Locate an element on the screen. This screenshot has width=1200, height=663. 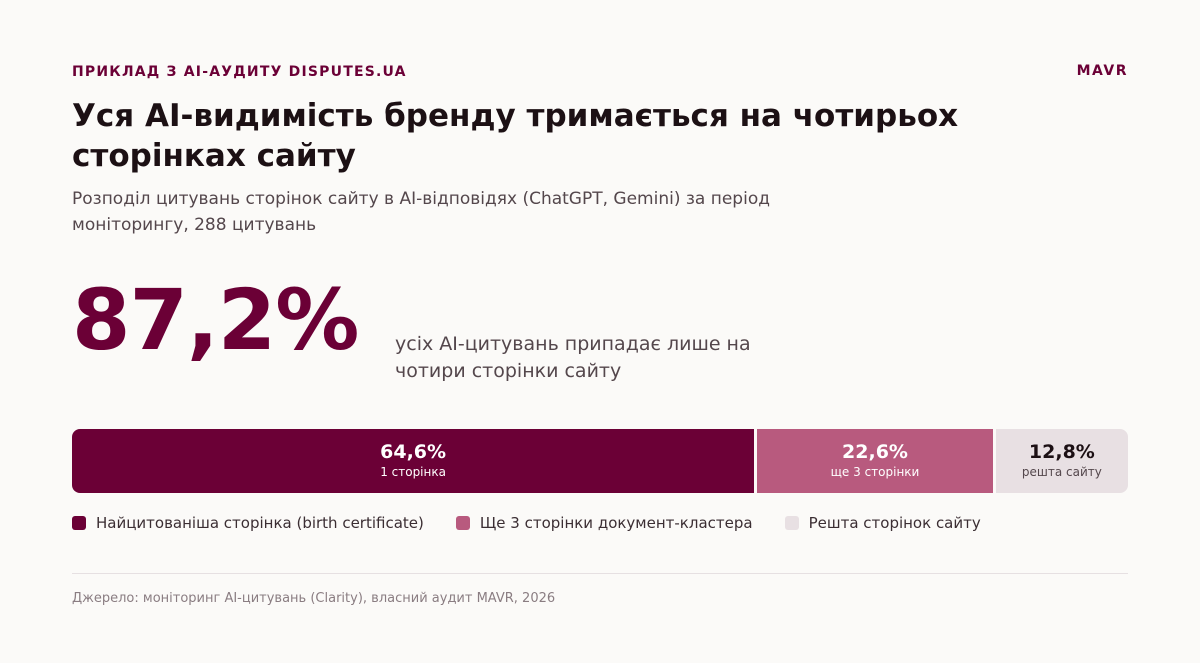
bar-category-label: 1 сторінка is located at coordinates (413, 472).